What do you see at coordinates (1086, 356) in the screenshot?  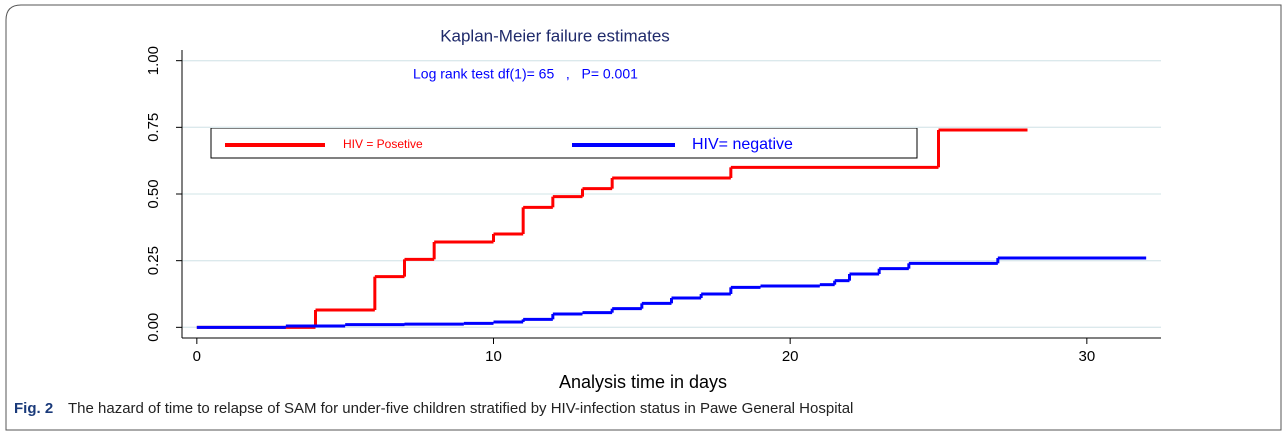 I see `x-tick-label: 30` at bounding box center [1086, 356].